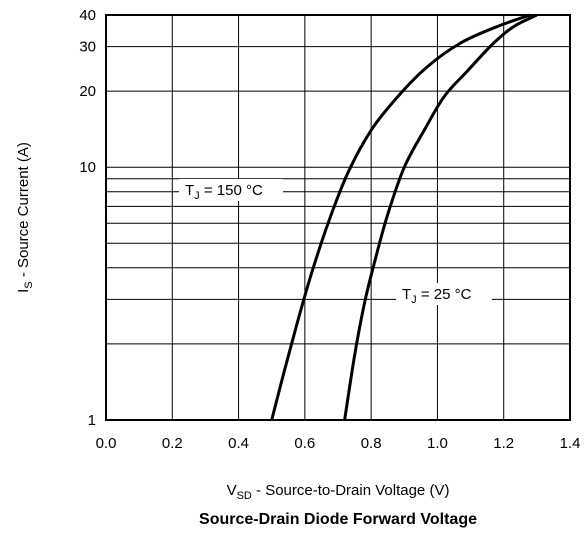 The image size is (584, 536). Describe the element at coordinates (304, 443) in the screenshot. I see `x-tick-label: 0.6` at that location.